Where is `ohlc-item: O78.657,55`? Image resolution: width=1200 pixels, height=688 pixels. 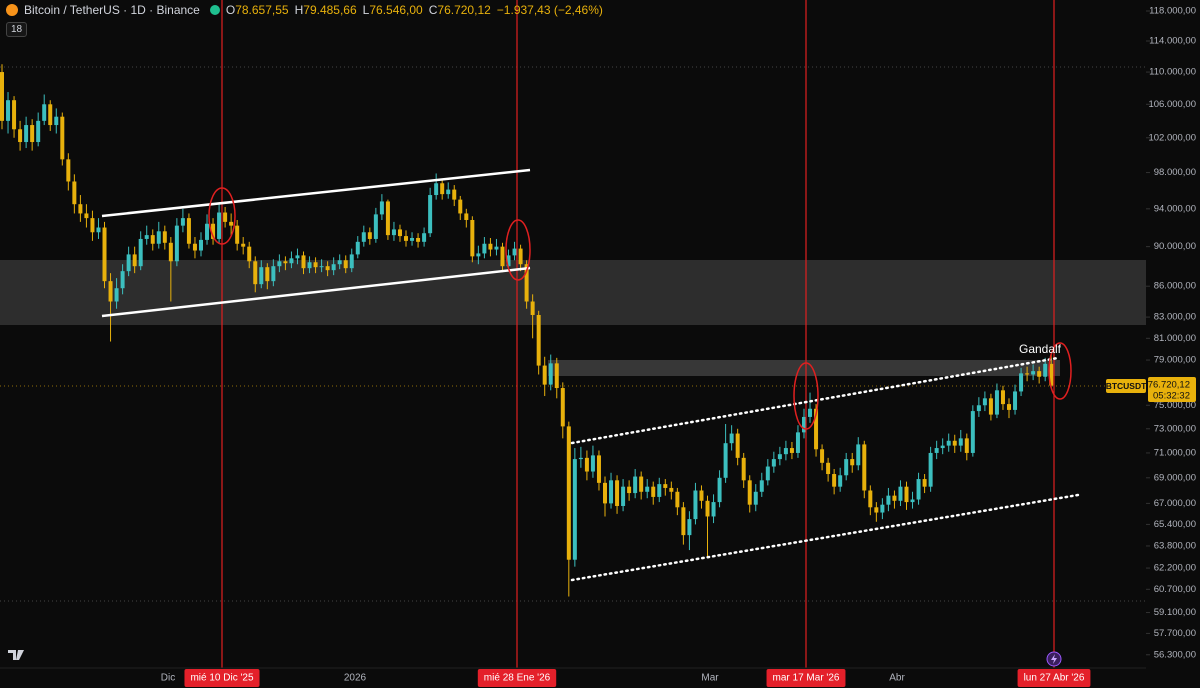 ohlc-item: O78.657,55 is located at coordinates (257, 10).